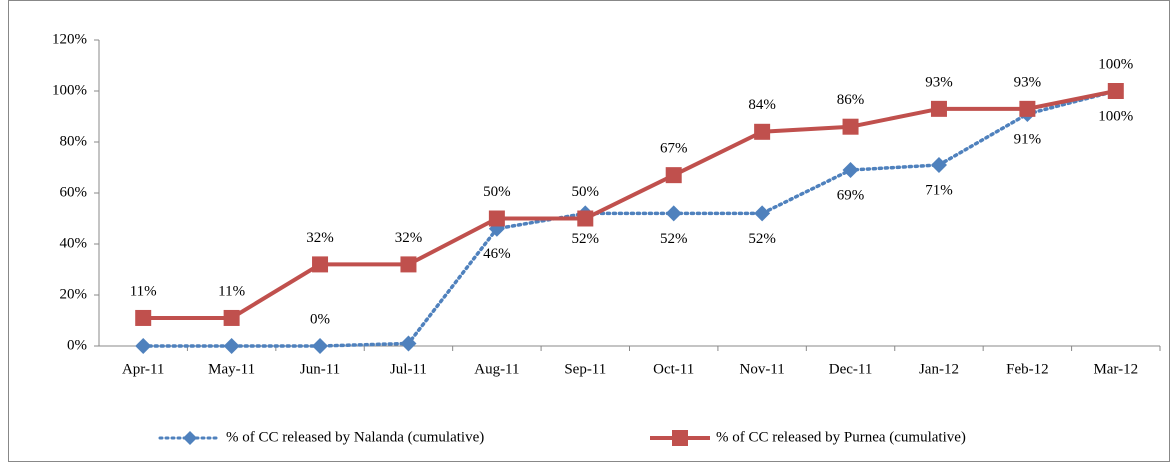 The width and height of the screenshot is (1174, 466). What do you see at coordinates (851, 100) in the screenshot?
I see `data-label: 86%` at bounding box center [851, 100].